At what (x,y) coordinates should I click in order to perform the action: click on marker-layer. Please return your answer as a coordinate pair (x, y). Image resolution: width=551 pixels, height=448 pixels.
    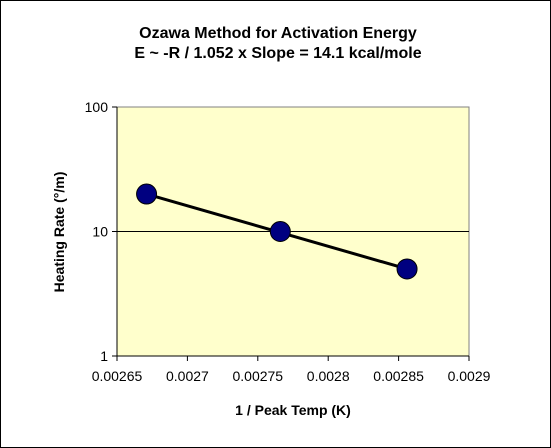
    Looking at the image, I should click on (277, 231).